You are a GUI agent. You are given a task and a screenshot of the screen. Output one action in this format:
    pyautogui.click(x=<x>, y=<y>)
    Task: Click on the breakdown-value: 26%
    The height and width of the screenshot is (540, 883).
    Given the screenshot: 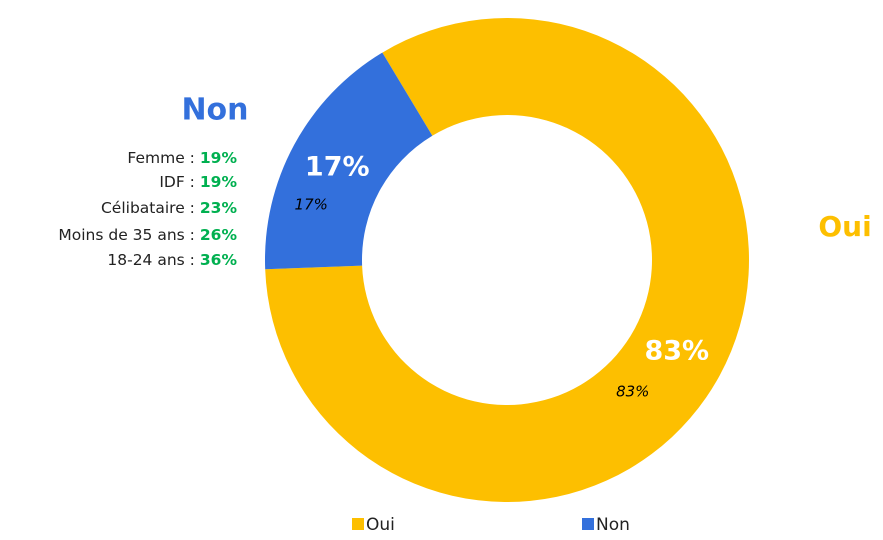 What is the action you would take?
    pyautogui.click(x=219, y=235)
    